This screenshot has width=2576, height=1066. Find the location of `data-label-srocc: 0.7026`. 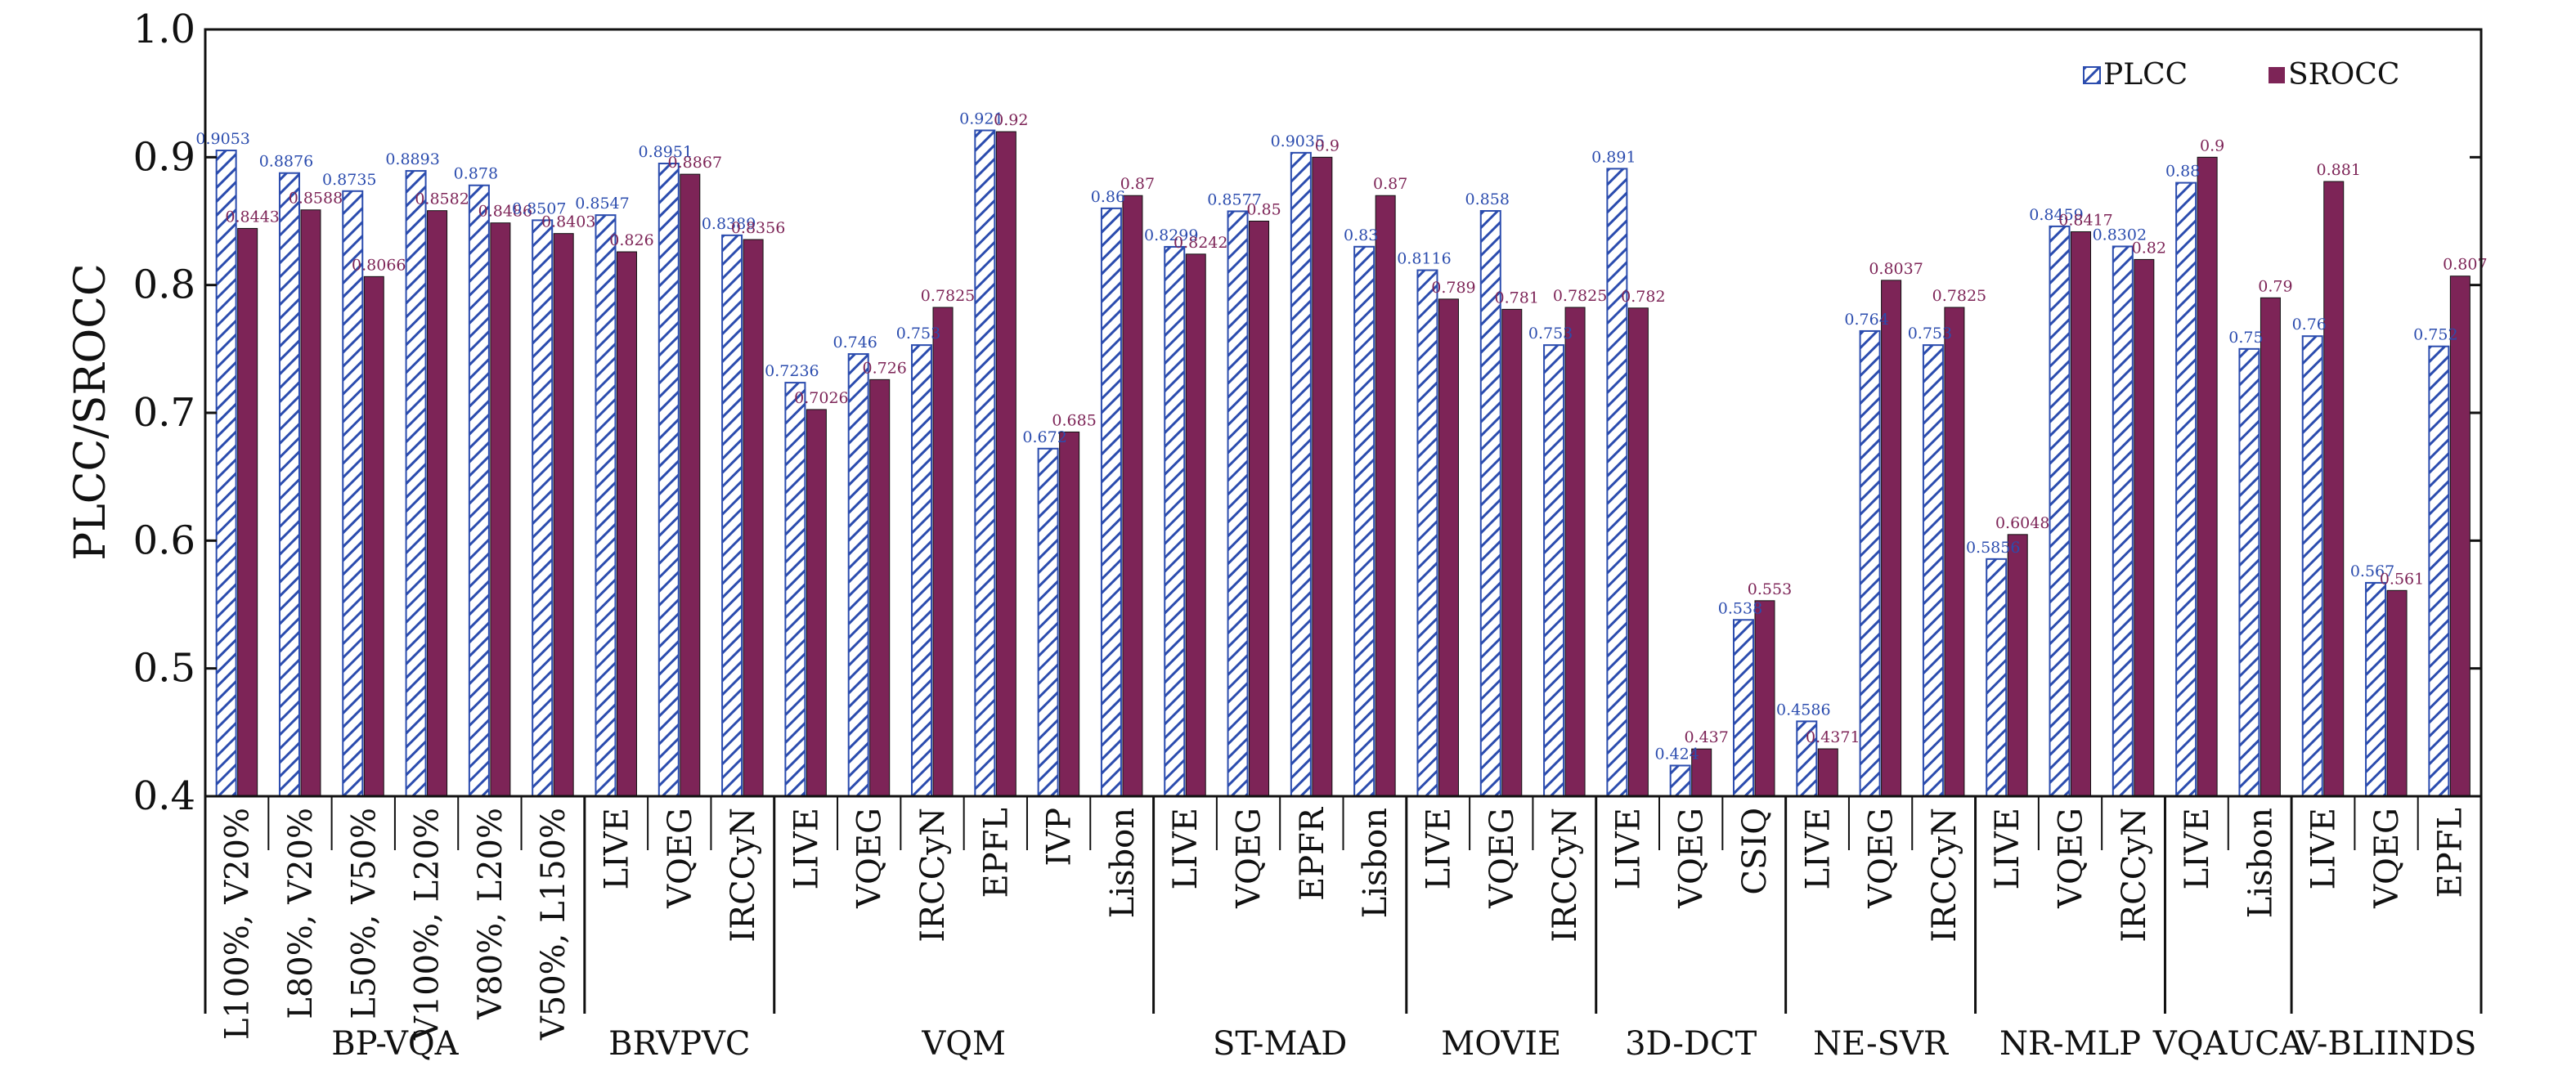

data-label-srocc: 0.7026 is located at coordinates (821, 398).